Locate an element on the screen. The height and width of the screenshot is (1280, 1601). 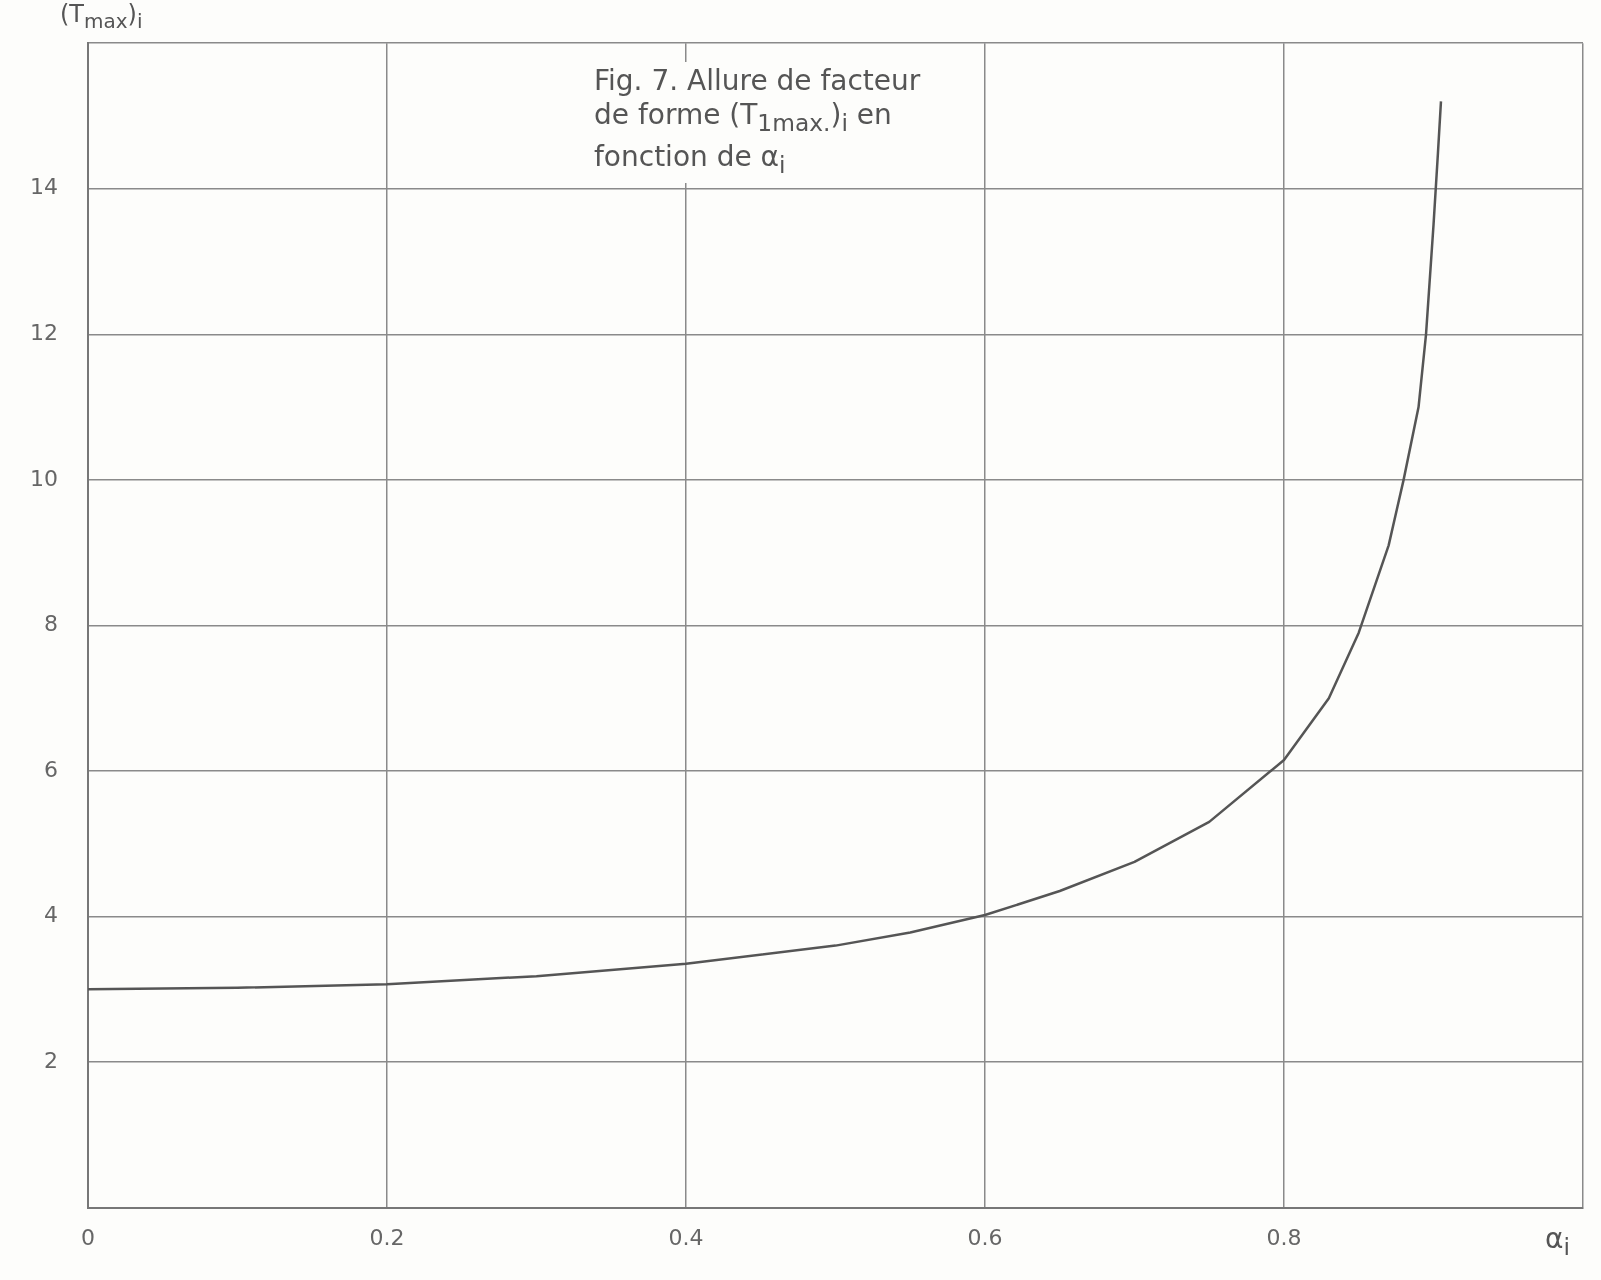
text: Fig. 7. Allure de facteur de forme (T$_{1max.}$)$_{i}$ en fonction de α$_{i}$ is located at coordinates (757, 121).